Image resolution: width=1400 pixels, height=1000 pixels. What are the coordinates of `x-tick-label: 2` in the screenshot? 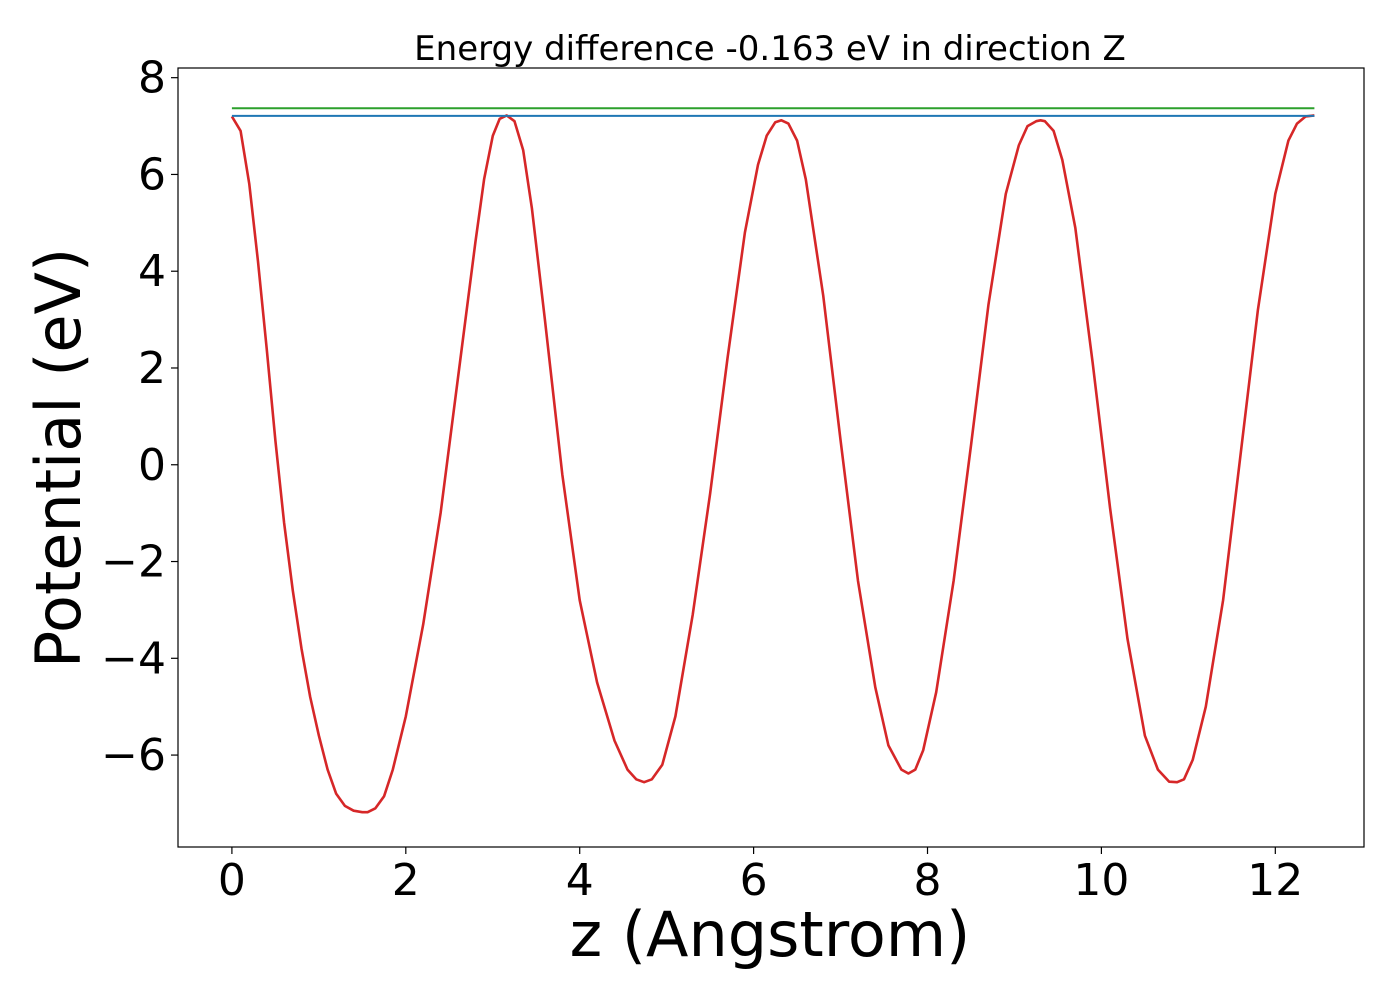 It's located at (406, 880).